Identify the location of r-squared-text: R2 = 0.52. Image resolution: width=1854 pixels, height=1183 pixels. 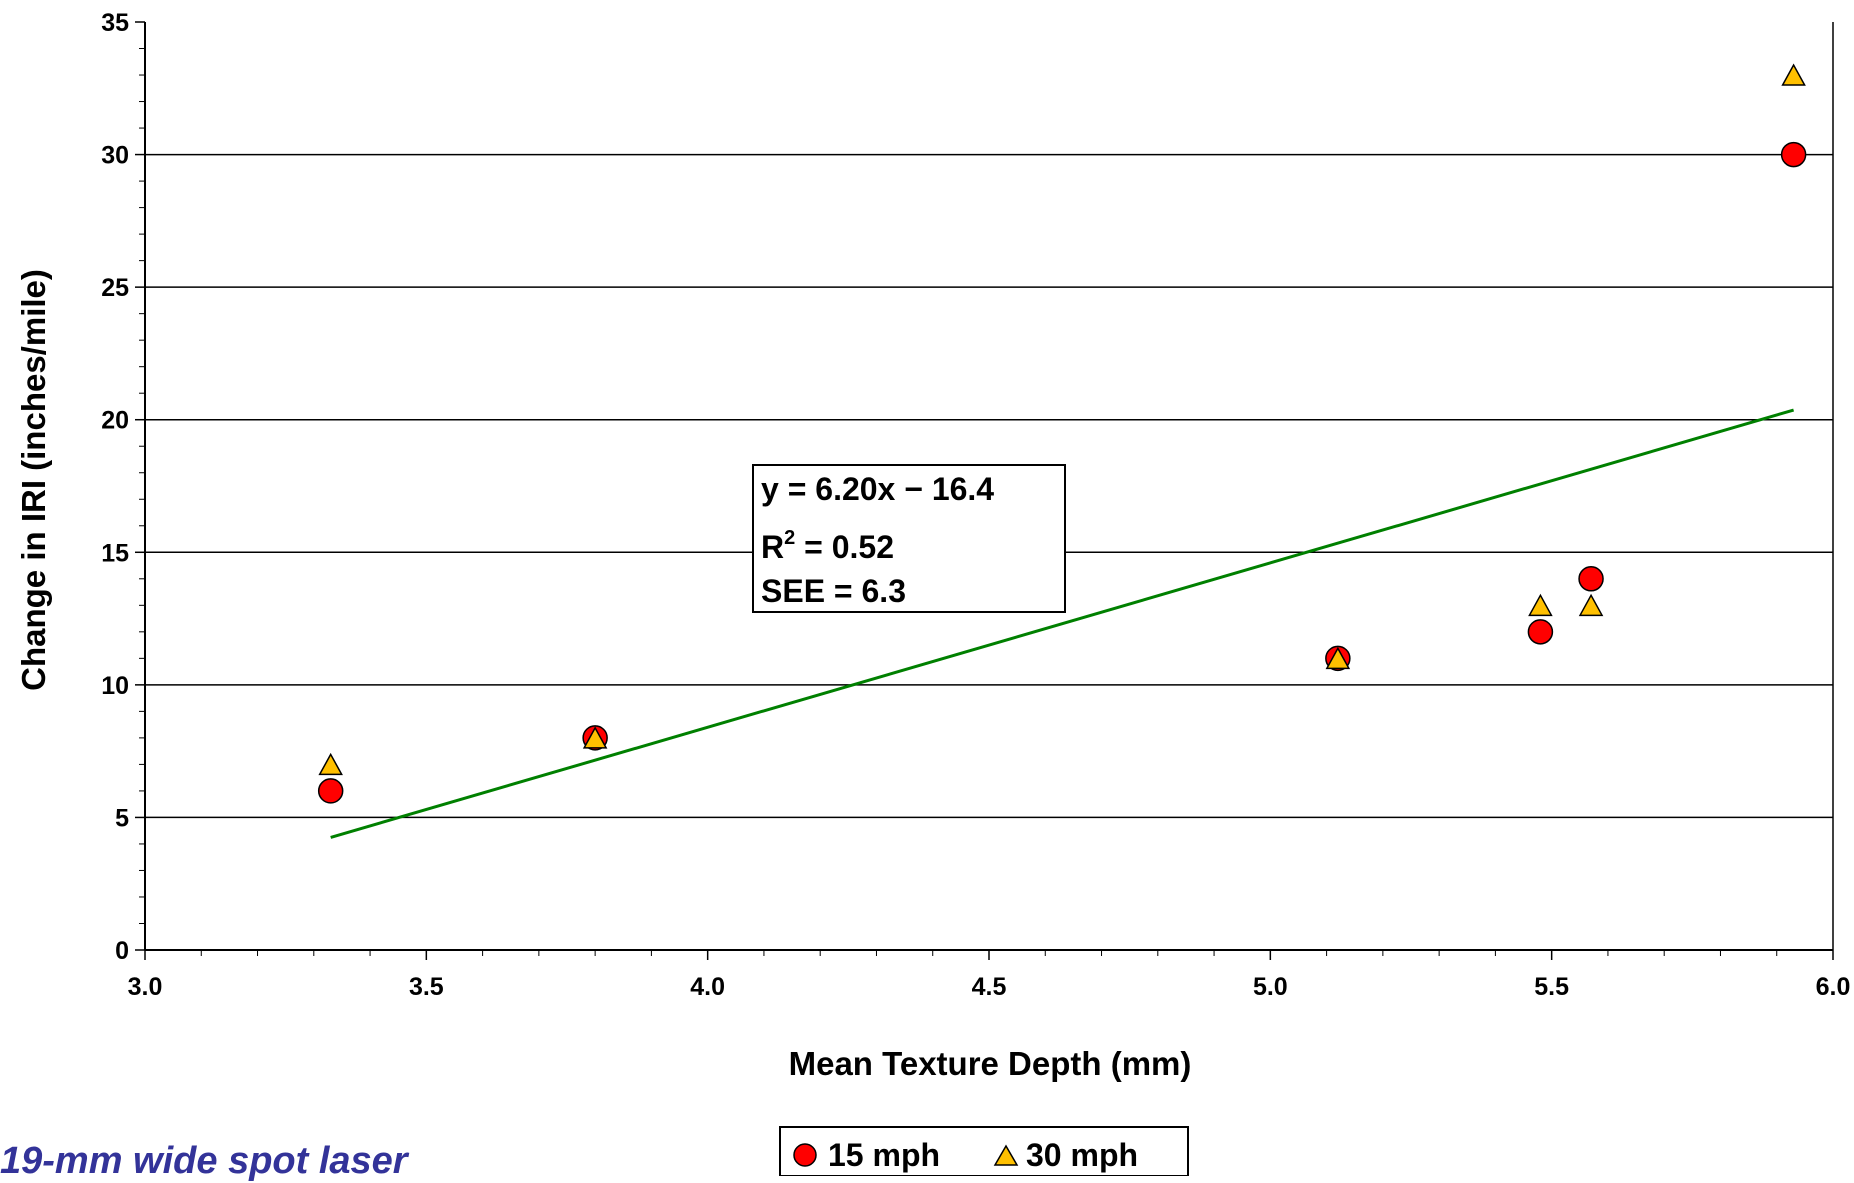
(827, 546).